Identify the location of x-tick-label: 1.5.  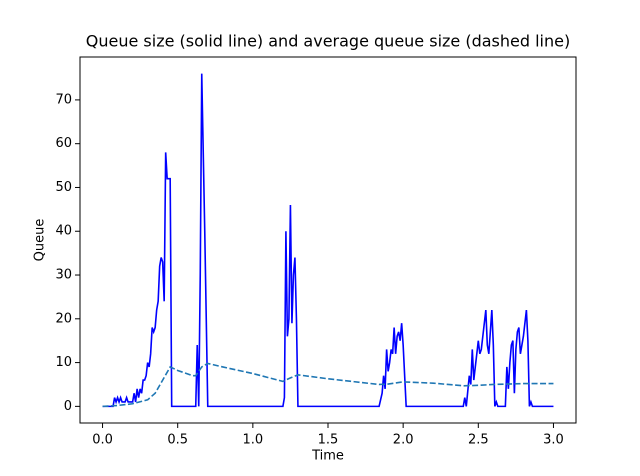
(328, 440).